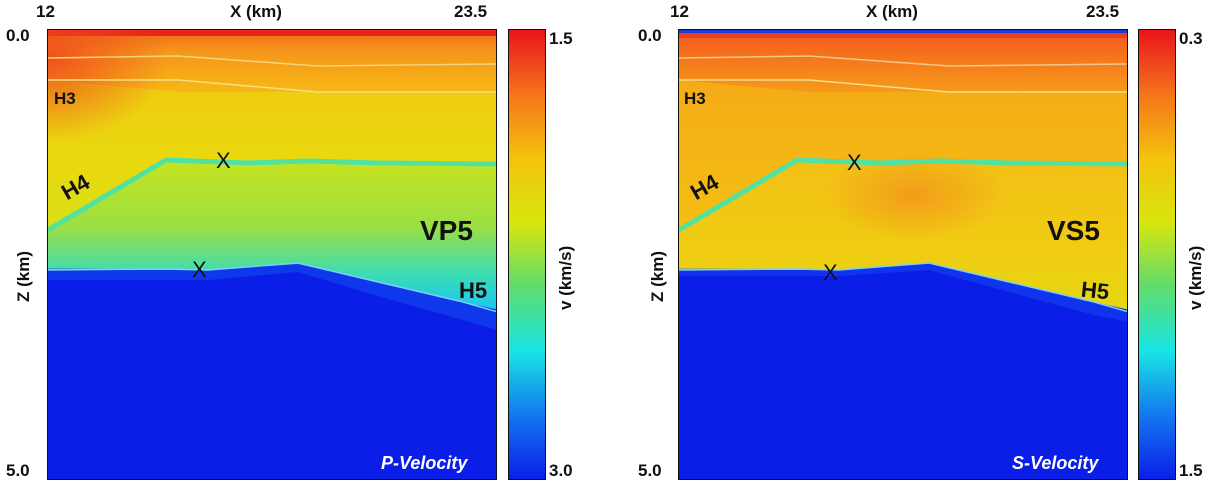  I want to click on model-label: VS5, so click(1073, 230).